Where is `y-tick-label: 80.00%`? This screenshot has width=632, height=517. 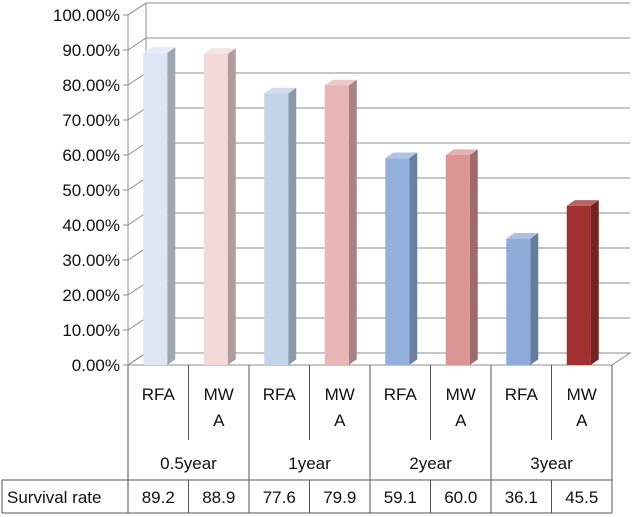 y-tick-label: 80.00% is located at coordinates (91, 85).